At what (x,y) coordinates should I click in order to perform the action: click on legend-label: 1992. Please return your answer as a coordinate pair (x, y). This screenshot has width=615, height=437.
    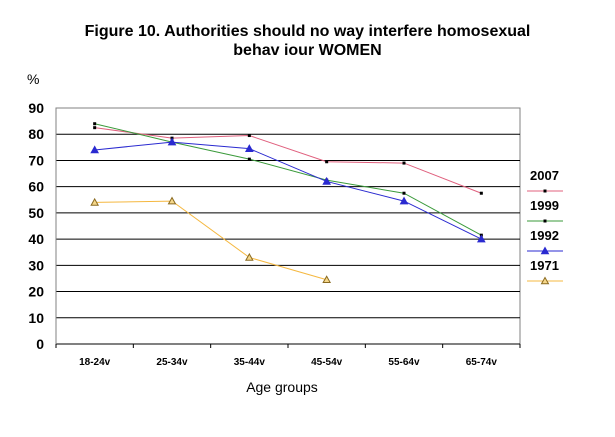
    Looking at the image, I should click on (544, 235).